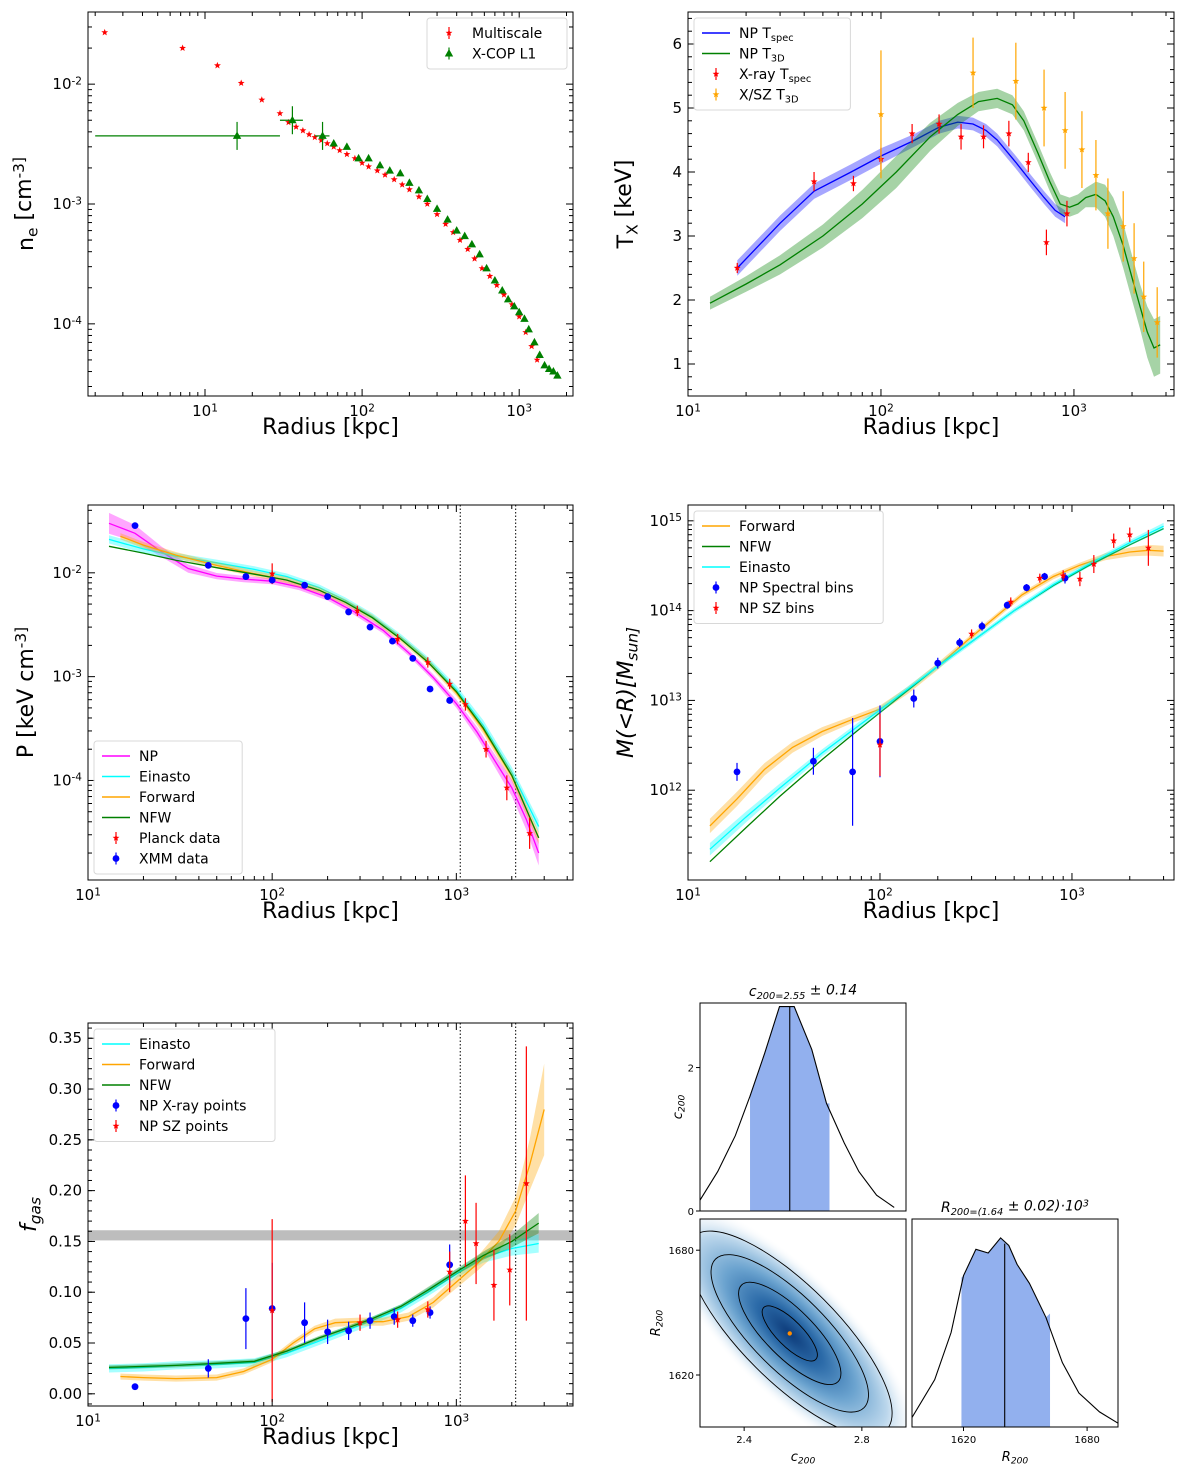 The height and width of the screenshot is (1470, 1200). I want to click on text-span: 1620, so click(963, 1440).